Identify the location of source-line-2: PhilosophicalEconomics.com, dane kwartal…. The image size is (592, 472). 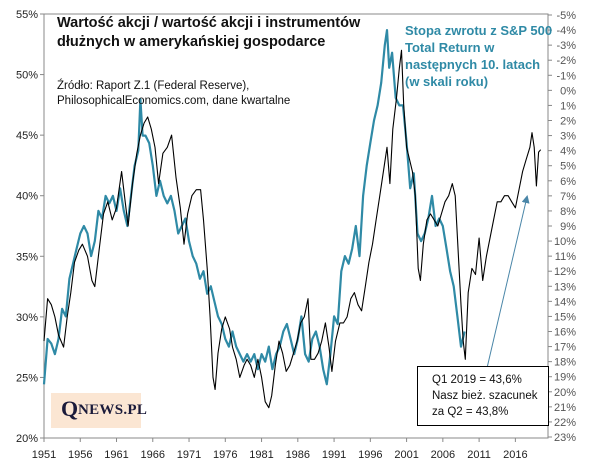
(174, 101).